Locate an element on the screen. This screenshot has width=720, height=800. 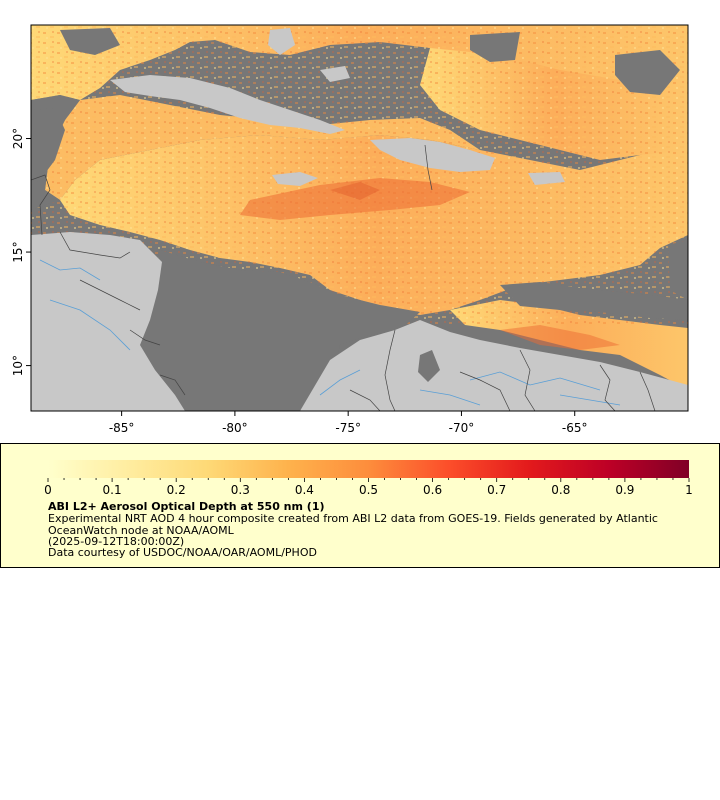
land-central-america is located at coordinates (108, 321).